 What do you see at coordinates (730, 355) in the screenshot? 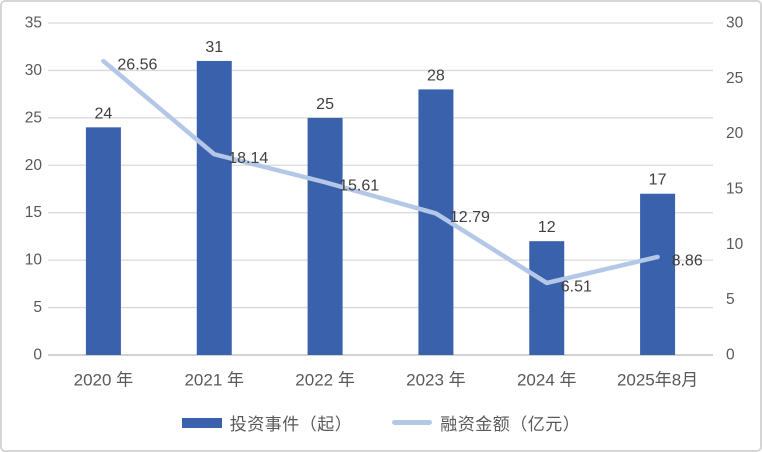
I see `y-axis-right-tick-label: 0` at bounding box center [730, 355].